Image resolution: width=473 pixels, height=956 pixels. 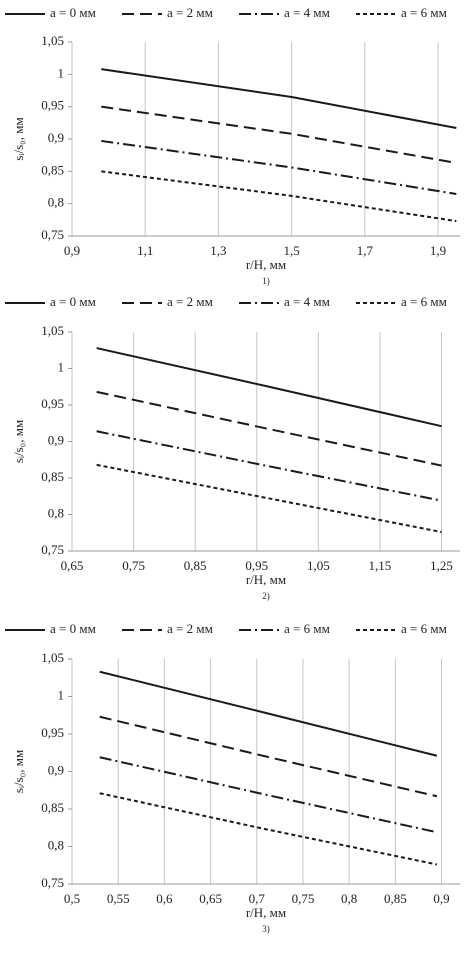 I want to click on x-tick-label: 0,5, so click(x=72, y=898).